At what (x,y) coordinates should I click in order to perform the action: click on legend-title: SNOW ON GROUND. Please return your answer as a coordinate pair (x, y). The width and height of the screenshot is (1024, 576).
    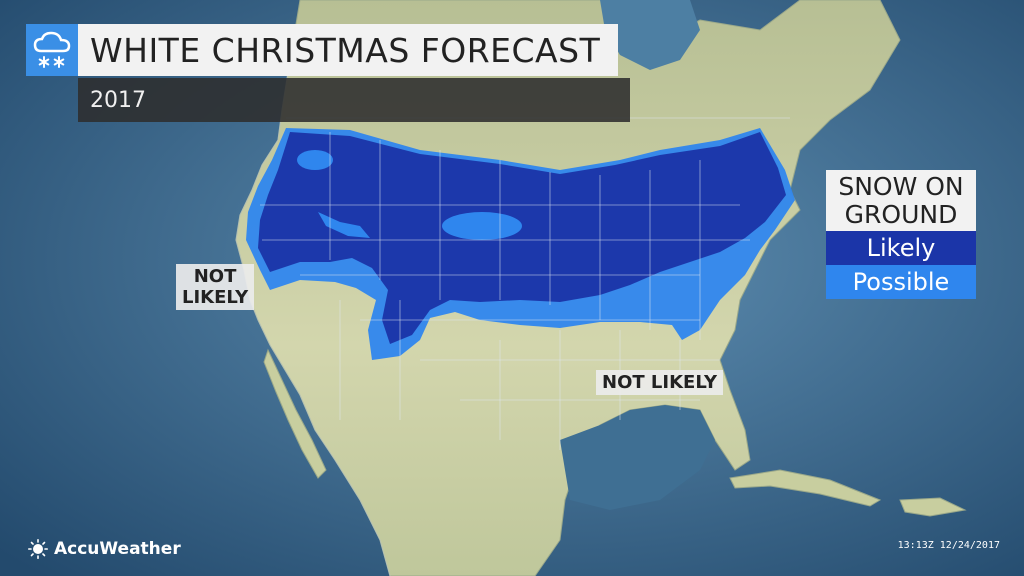
    Looking at the image, I should click on (901, 200).